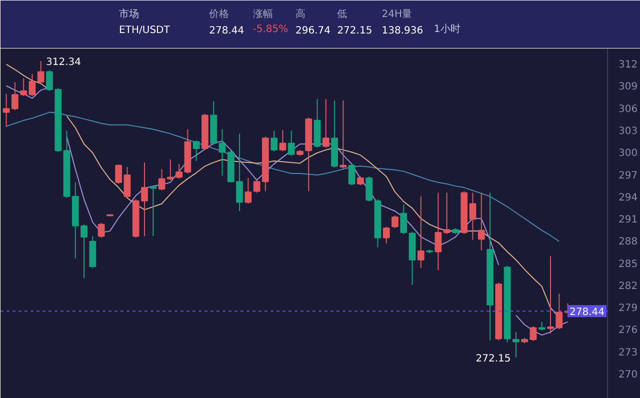  I want to click on annotation: 312.34, so click(64, 62).